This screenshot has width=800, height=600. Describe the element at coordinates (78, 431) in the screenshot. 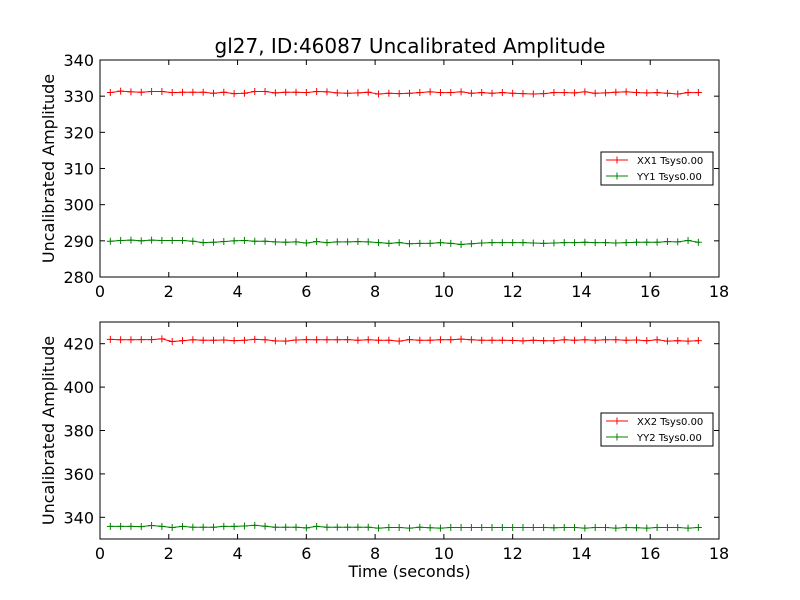

I see `y-tick-label: 380` at that location.